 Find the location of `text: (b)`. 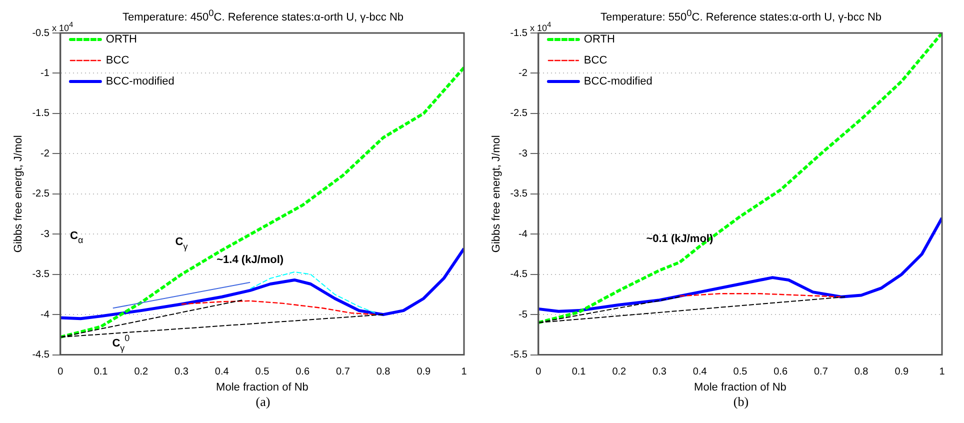

text: (b) is located at coordinates (741, 402).